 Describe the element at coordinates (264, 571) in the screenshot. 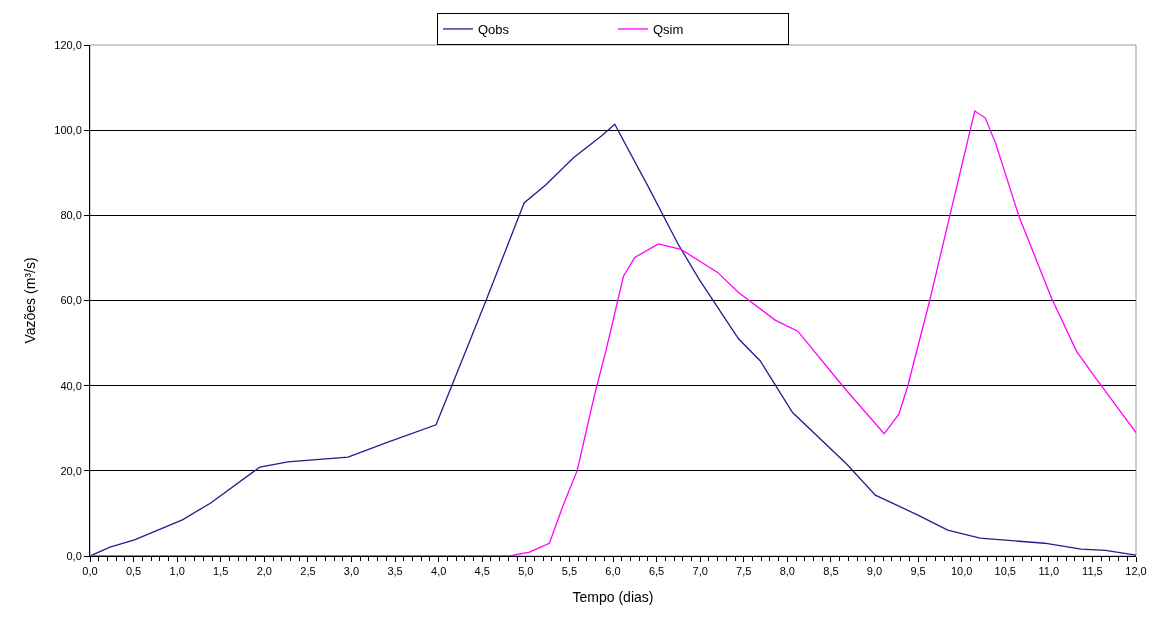

I see `x-tick-label: 2,0` at that location.